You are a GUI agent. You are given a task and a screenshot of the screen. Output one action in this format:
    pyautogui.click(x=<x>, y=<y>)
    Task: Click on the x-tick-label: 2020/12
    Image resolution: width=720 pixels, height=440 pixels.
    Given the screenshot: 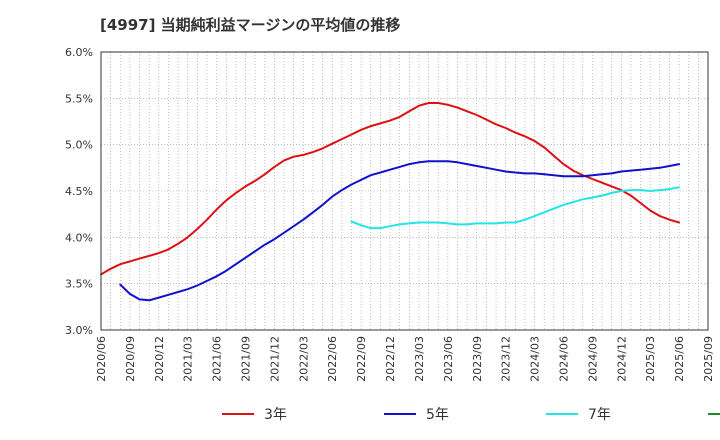 What is the action you would take?
    pyautogui.click(x=159, y=359)
    